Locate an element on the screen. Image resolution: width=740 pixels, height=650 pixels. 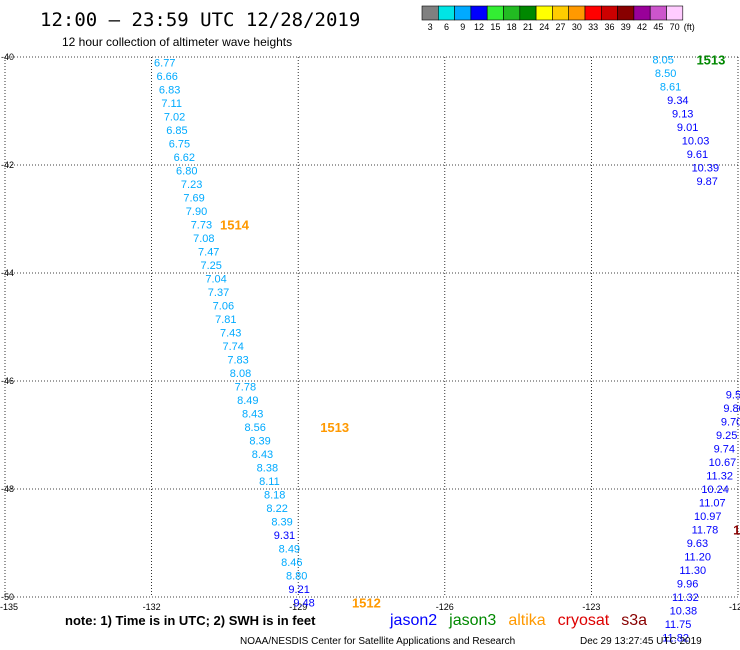
swh-value-jason3: 9.87 is located at coordinates (706, 182).